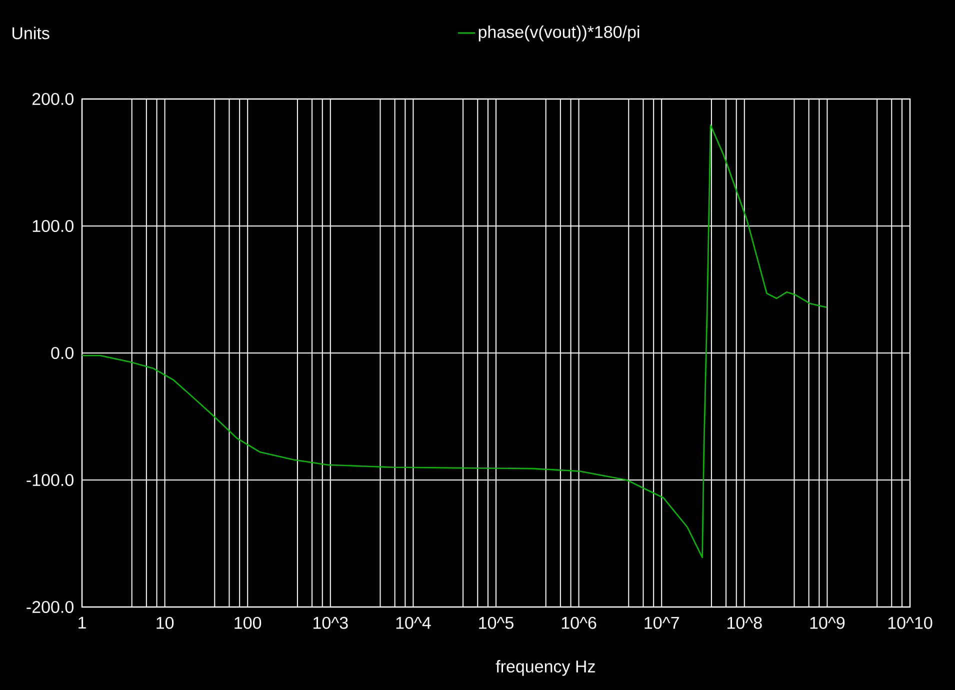  Describe the element at coordinates (496, 622) in the screenshot. I see `x-tick-label: 10^5` at that location.